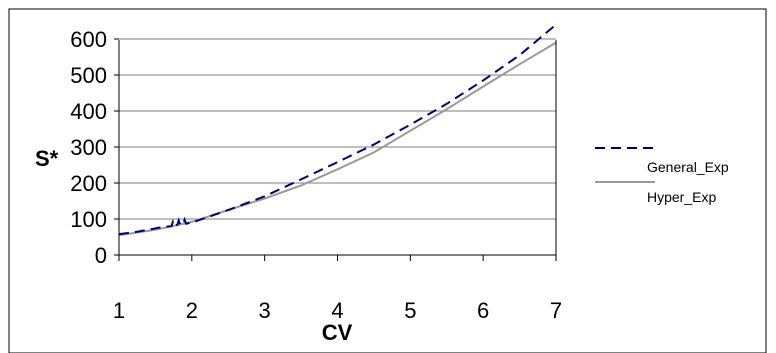  I want to click on y-tick-label: 0, so click(101, 255).